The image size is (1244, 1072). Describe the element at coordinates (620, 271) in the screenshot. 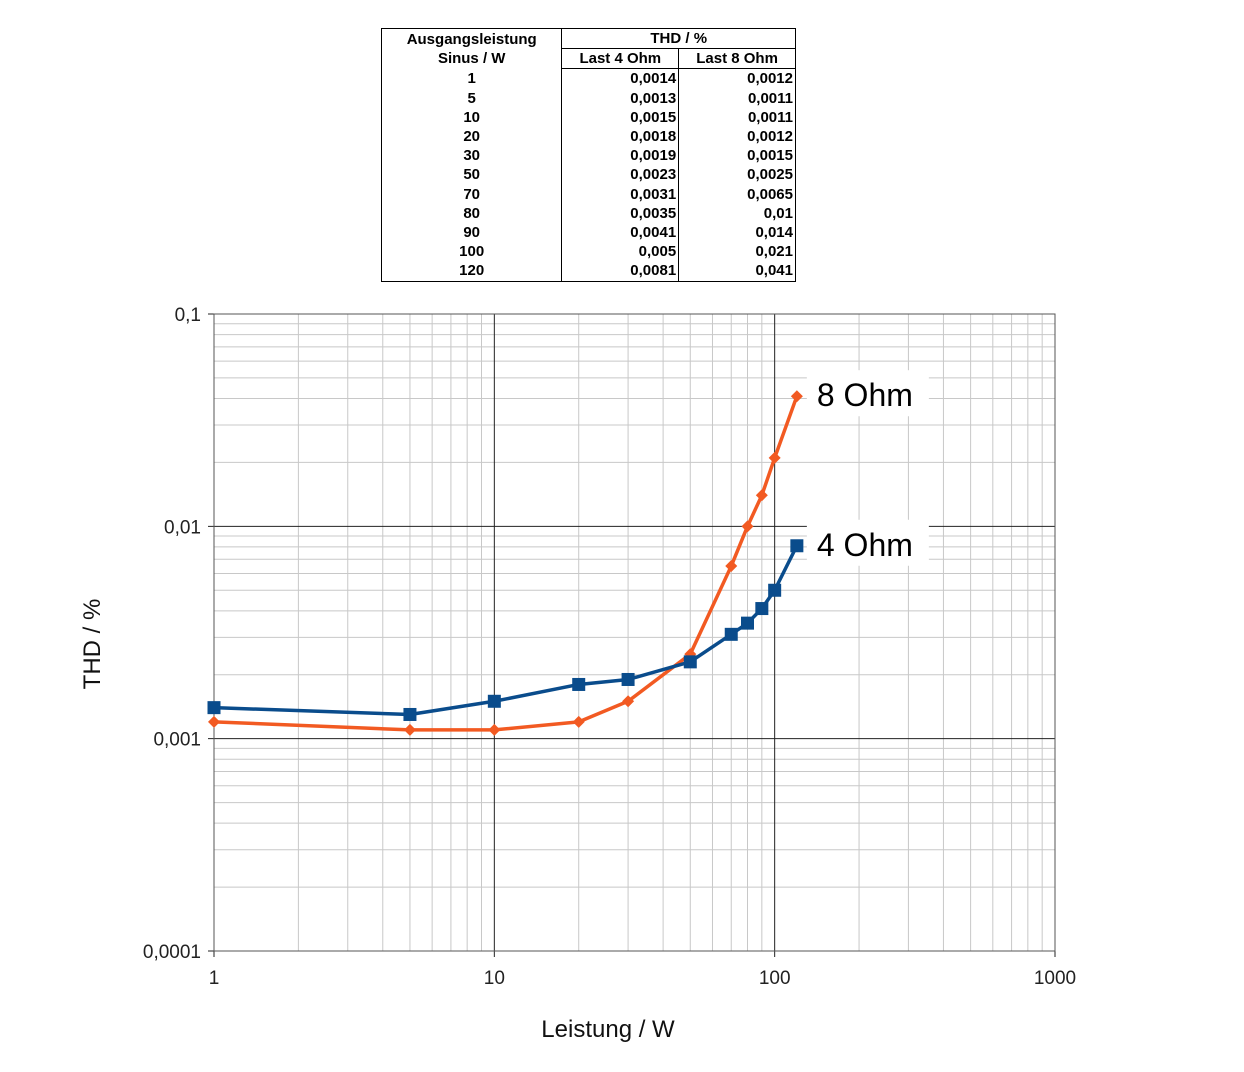

I see `thd-4ohm-cell: 0,0081` at that location.